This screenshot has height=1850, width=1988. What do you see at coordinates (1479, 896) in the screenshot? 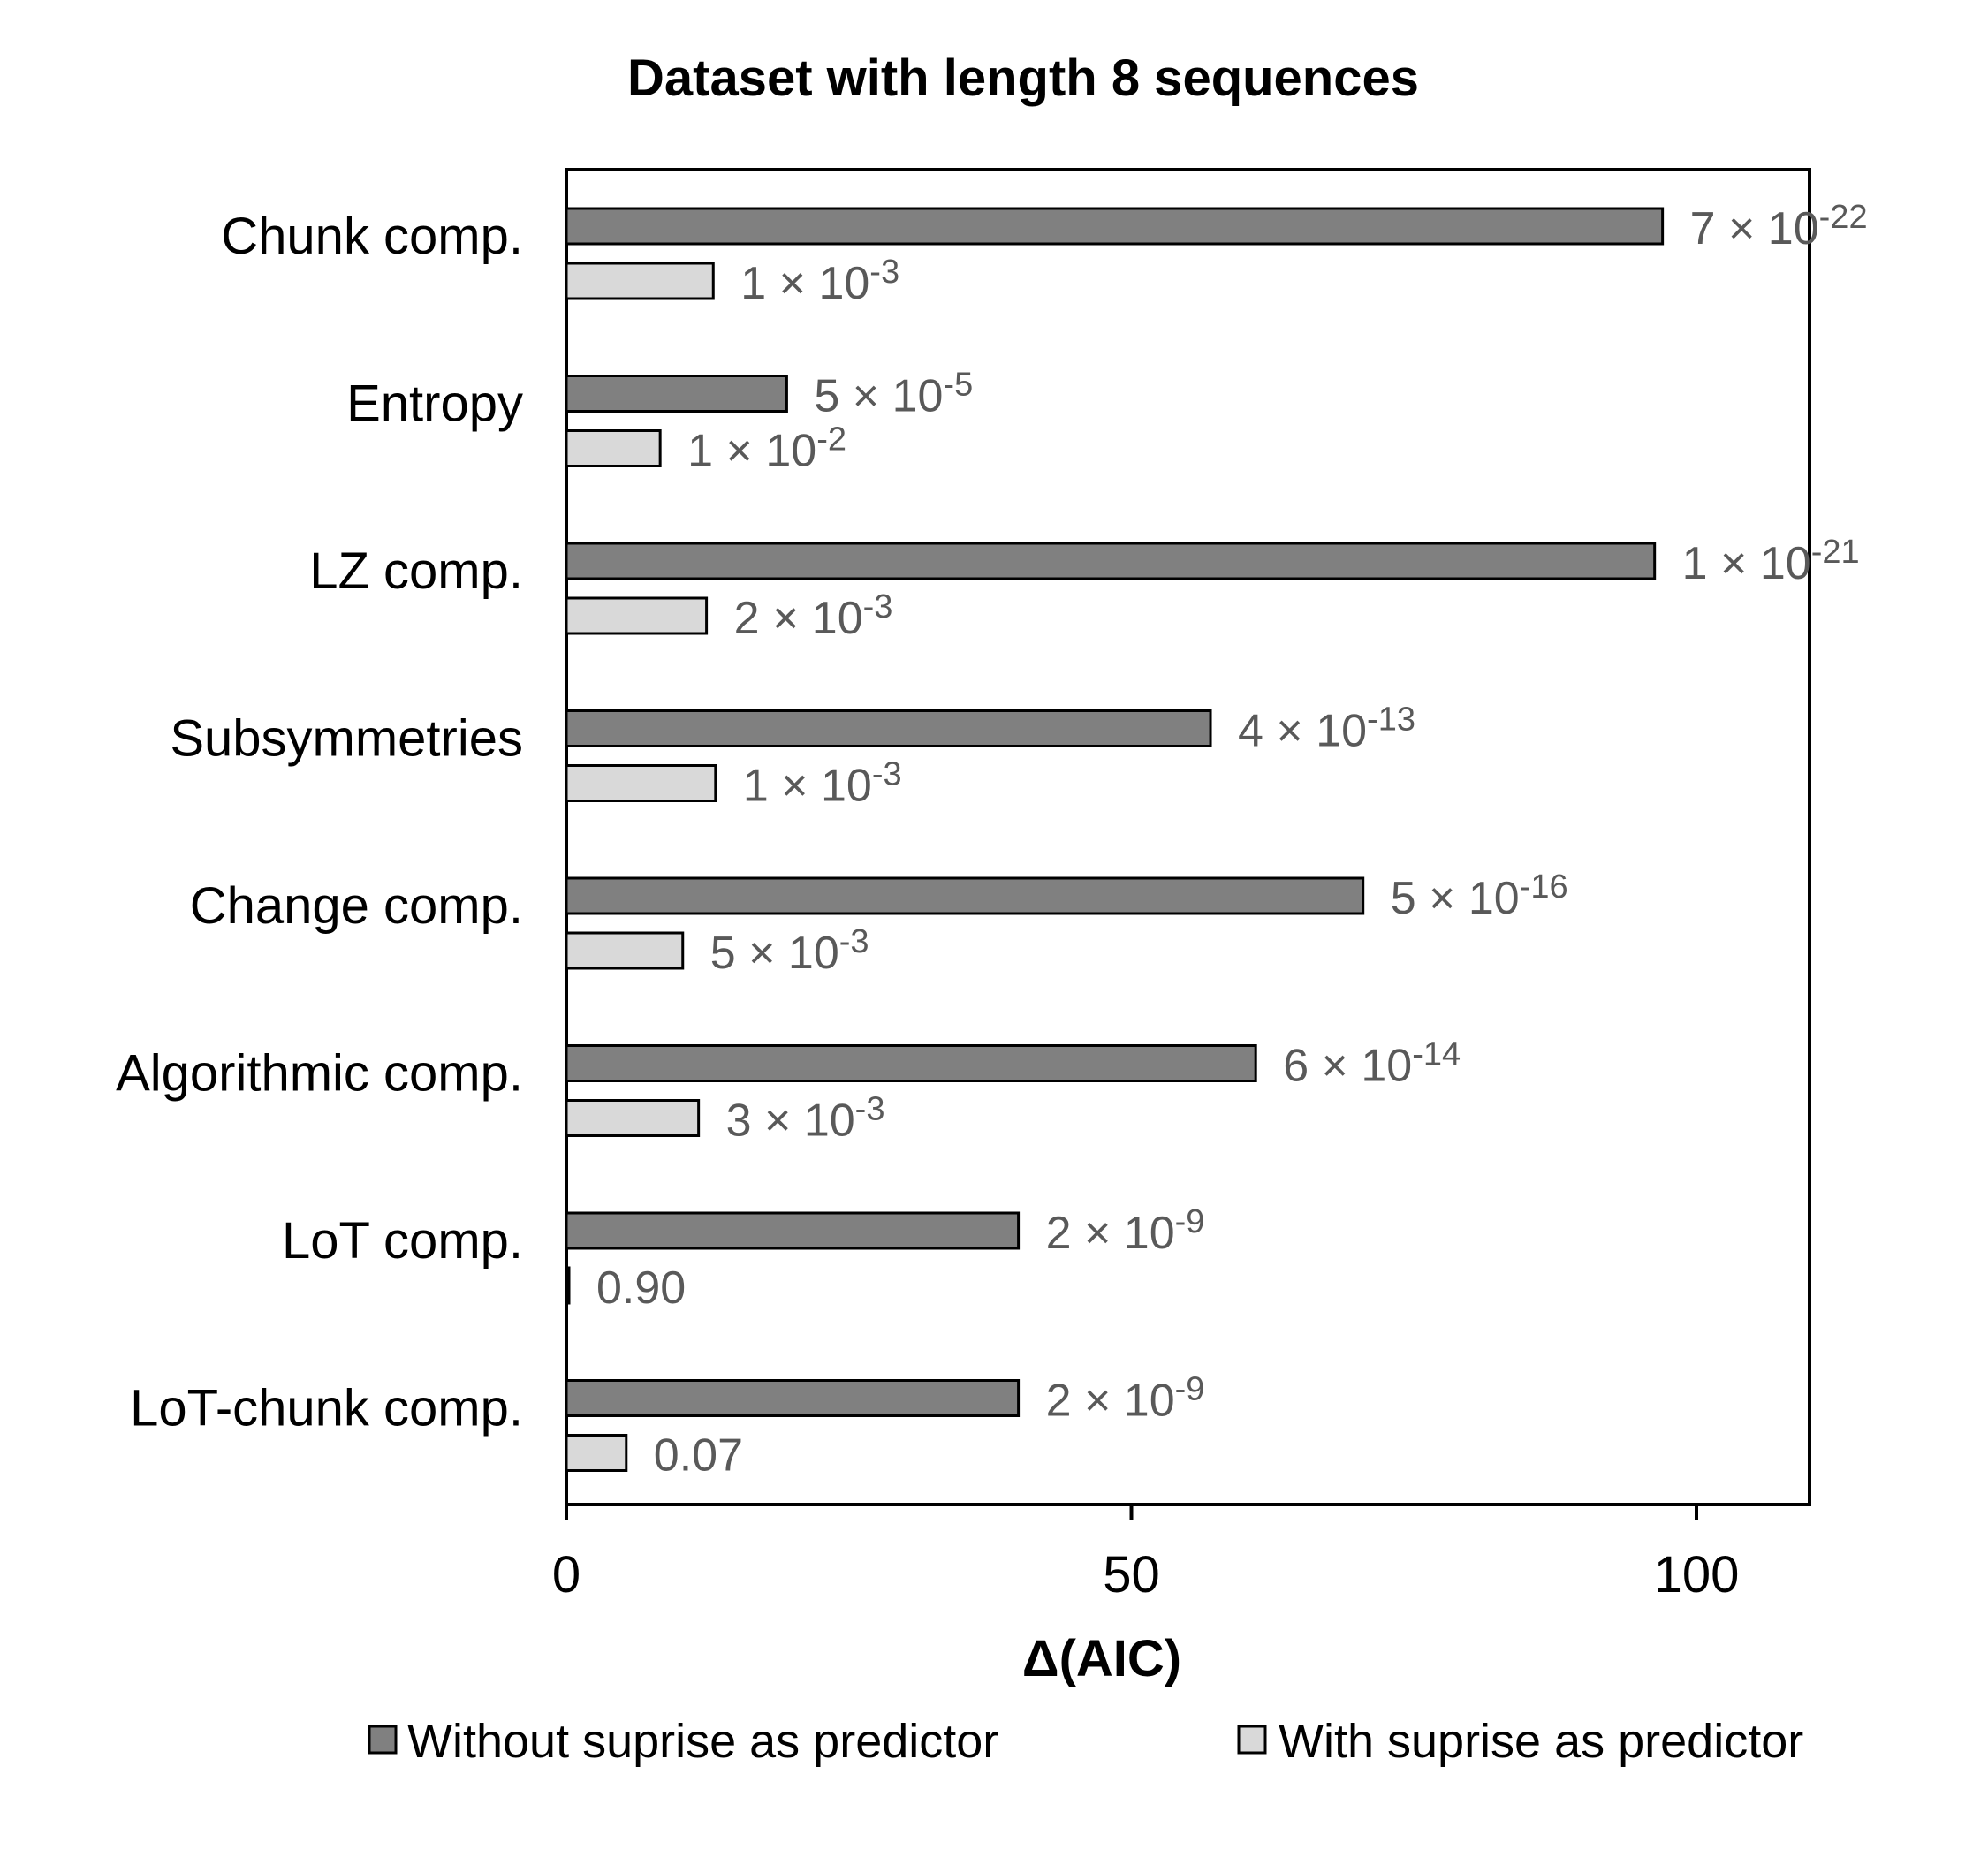
I see `data-label: 5 × 10⁻¹⁶` at bounding box center [1479, 896].